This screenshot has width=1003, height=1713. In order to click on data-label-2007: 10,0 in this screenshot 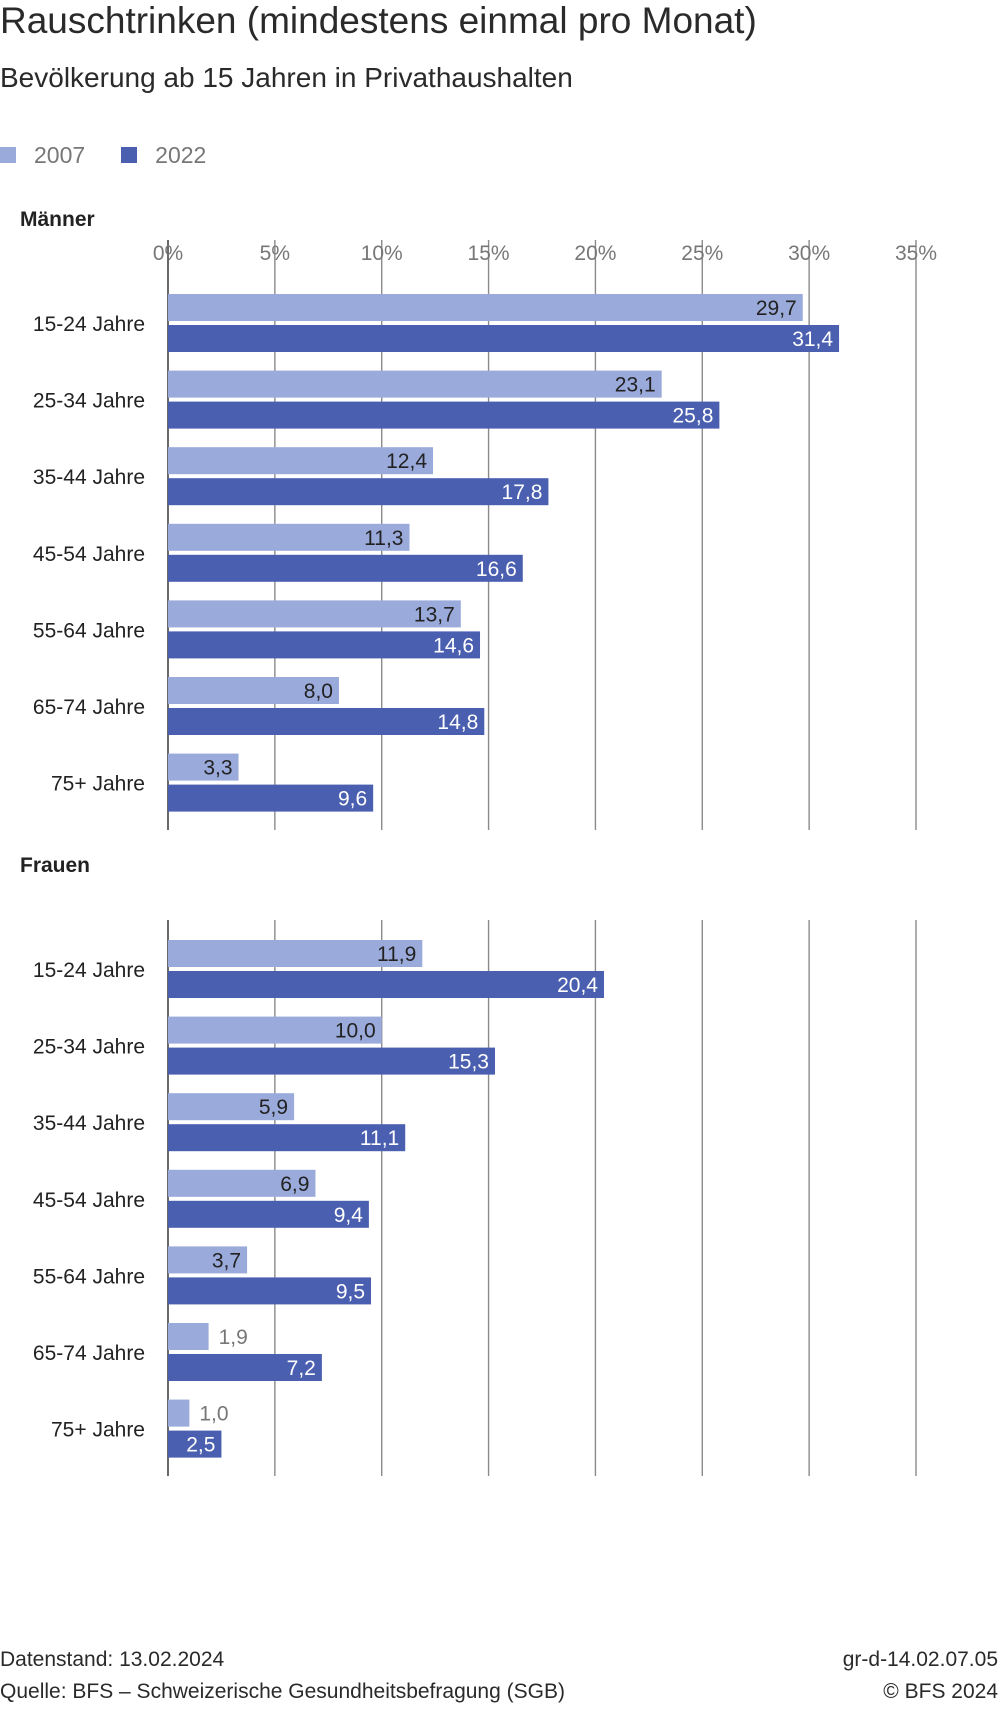, I will do `click(355, 1031)`.